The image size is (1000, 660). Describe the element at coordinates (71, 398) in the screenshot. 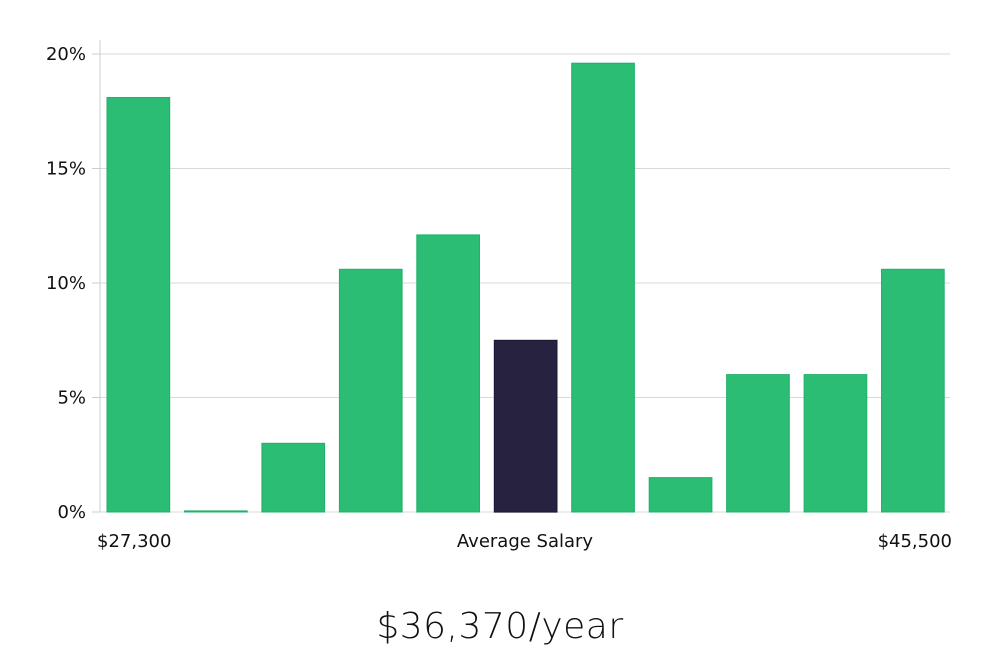

I see `y-tick-label: 5%` at that location.